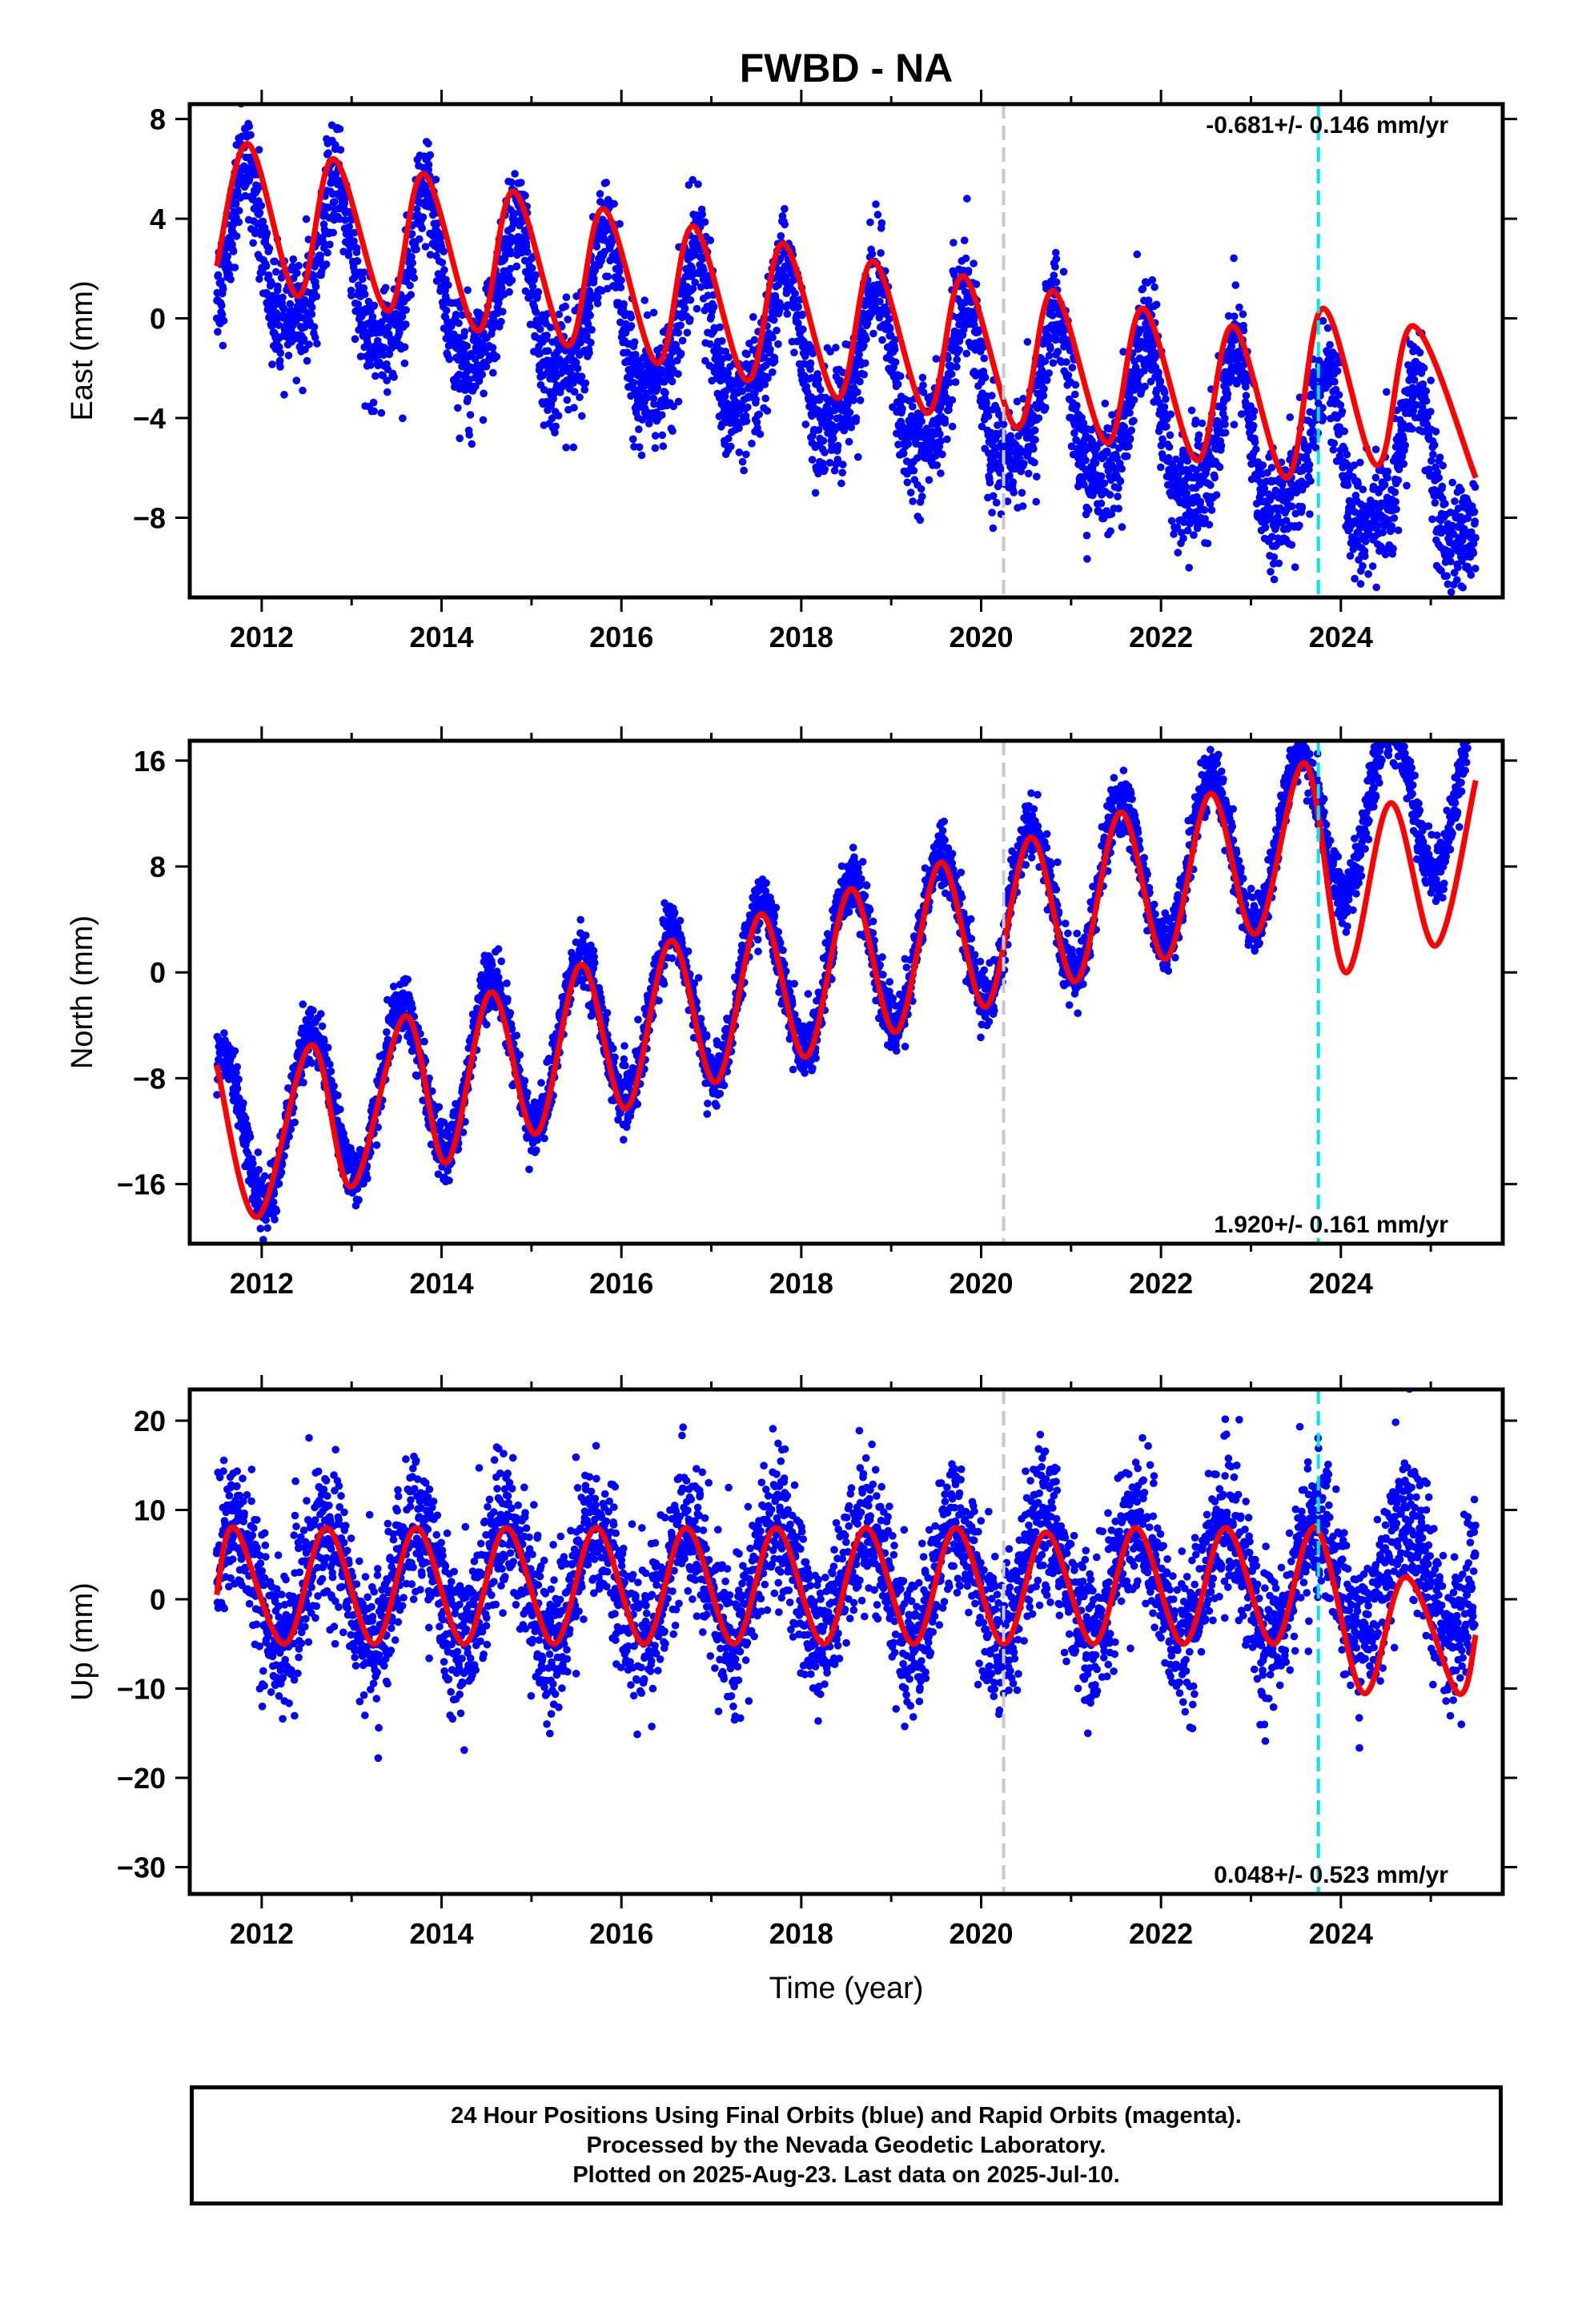 The width and height of the screenshot is (1582, 2324). What do you see at coordinates (158, 219) in the screenshot?
I see `y-tick-label: 4` at bounding box center [158, 219].